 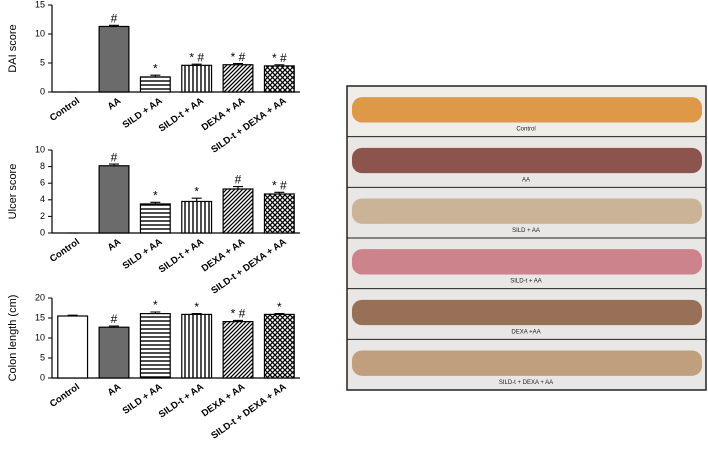 What do you see at coordinates (42, 199) in the screenshot?
I see `y-tick-label: 4` at bounding box center [42, 199].